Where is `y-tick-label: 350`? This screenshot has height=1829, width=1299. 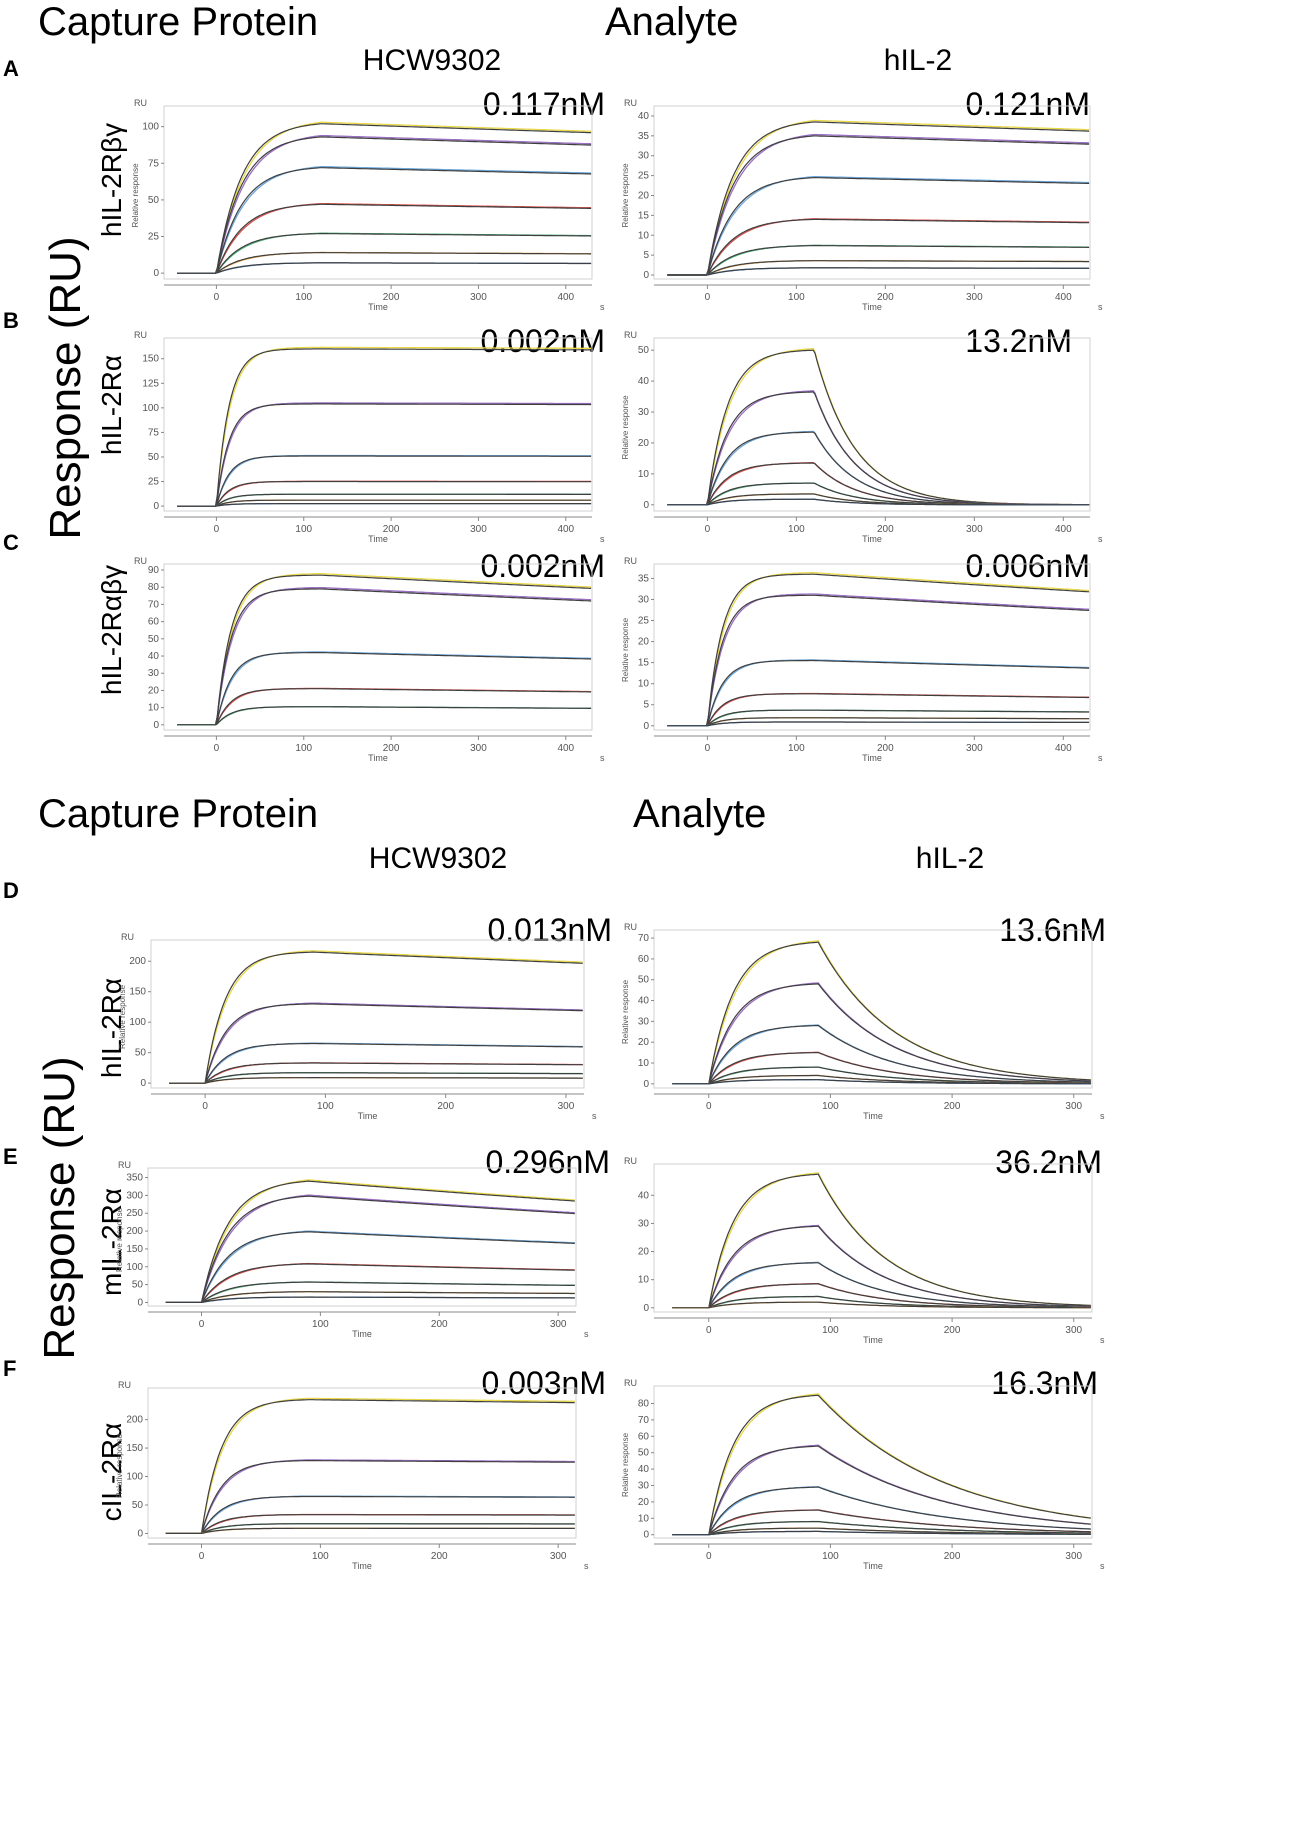
y-tick-label: 350 is located at coordinates (134, 1178).